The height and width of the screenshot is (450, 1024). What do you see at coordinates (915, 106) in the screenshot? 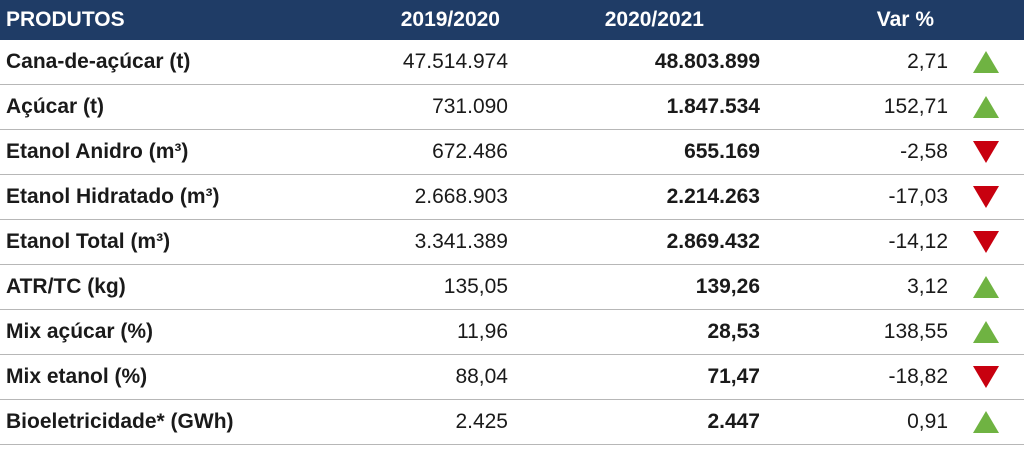
I see `row-variation: 152,71` at bounding box center [915, 106].